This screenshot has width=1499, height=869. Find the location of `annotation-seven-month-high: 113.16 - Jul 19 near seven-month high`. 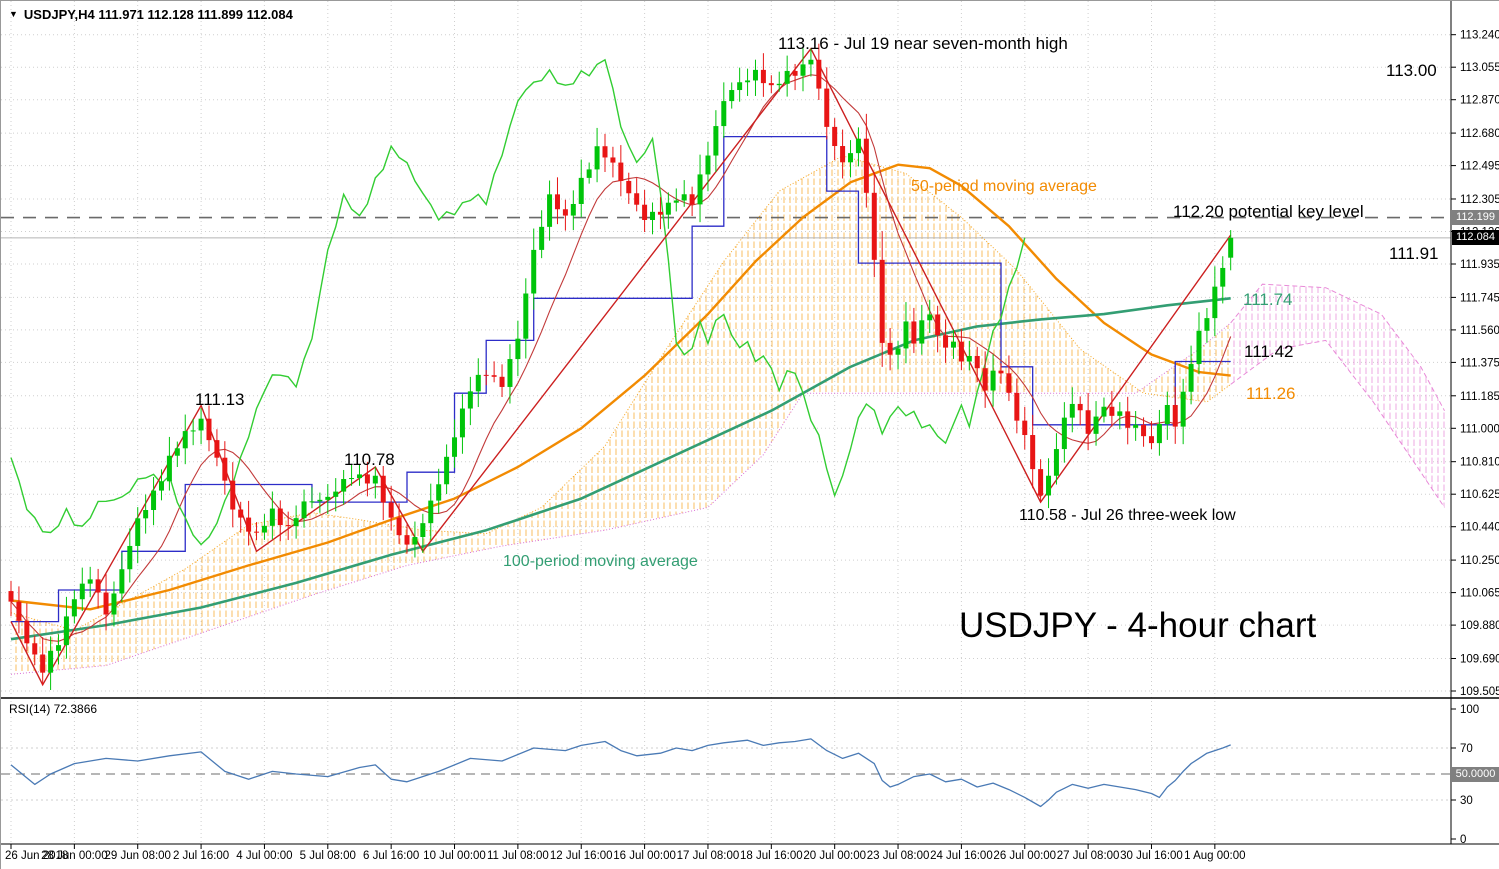

annotation-seven-month-high: 113.16 - Jul 19 near seven-month high is located at coordinates (923, 43).